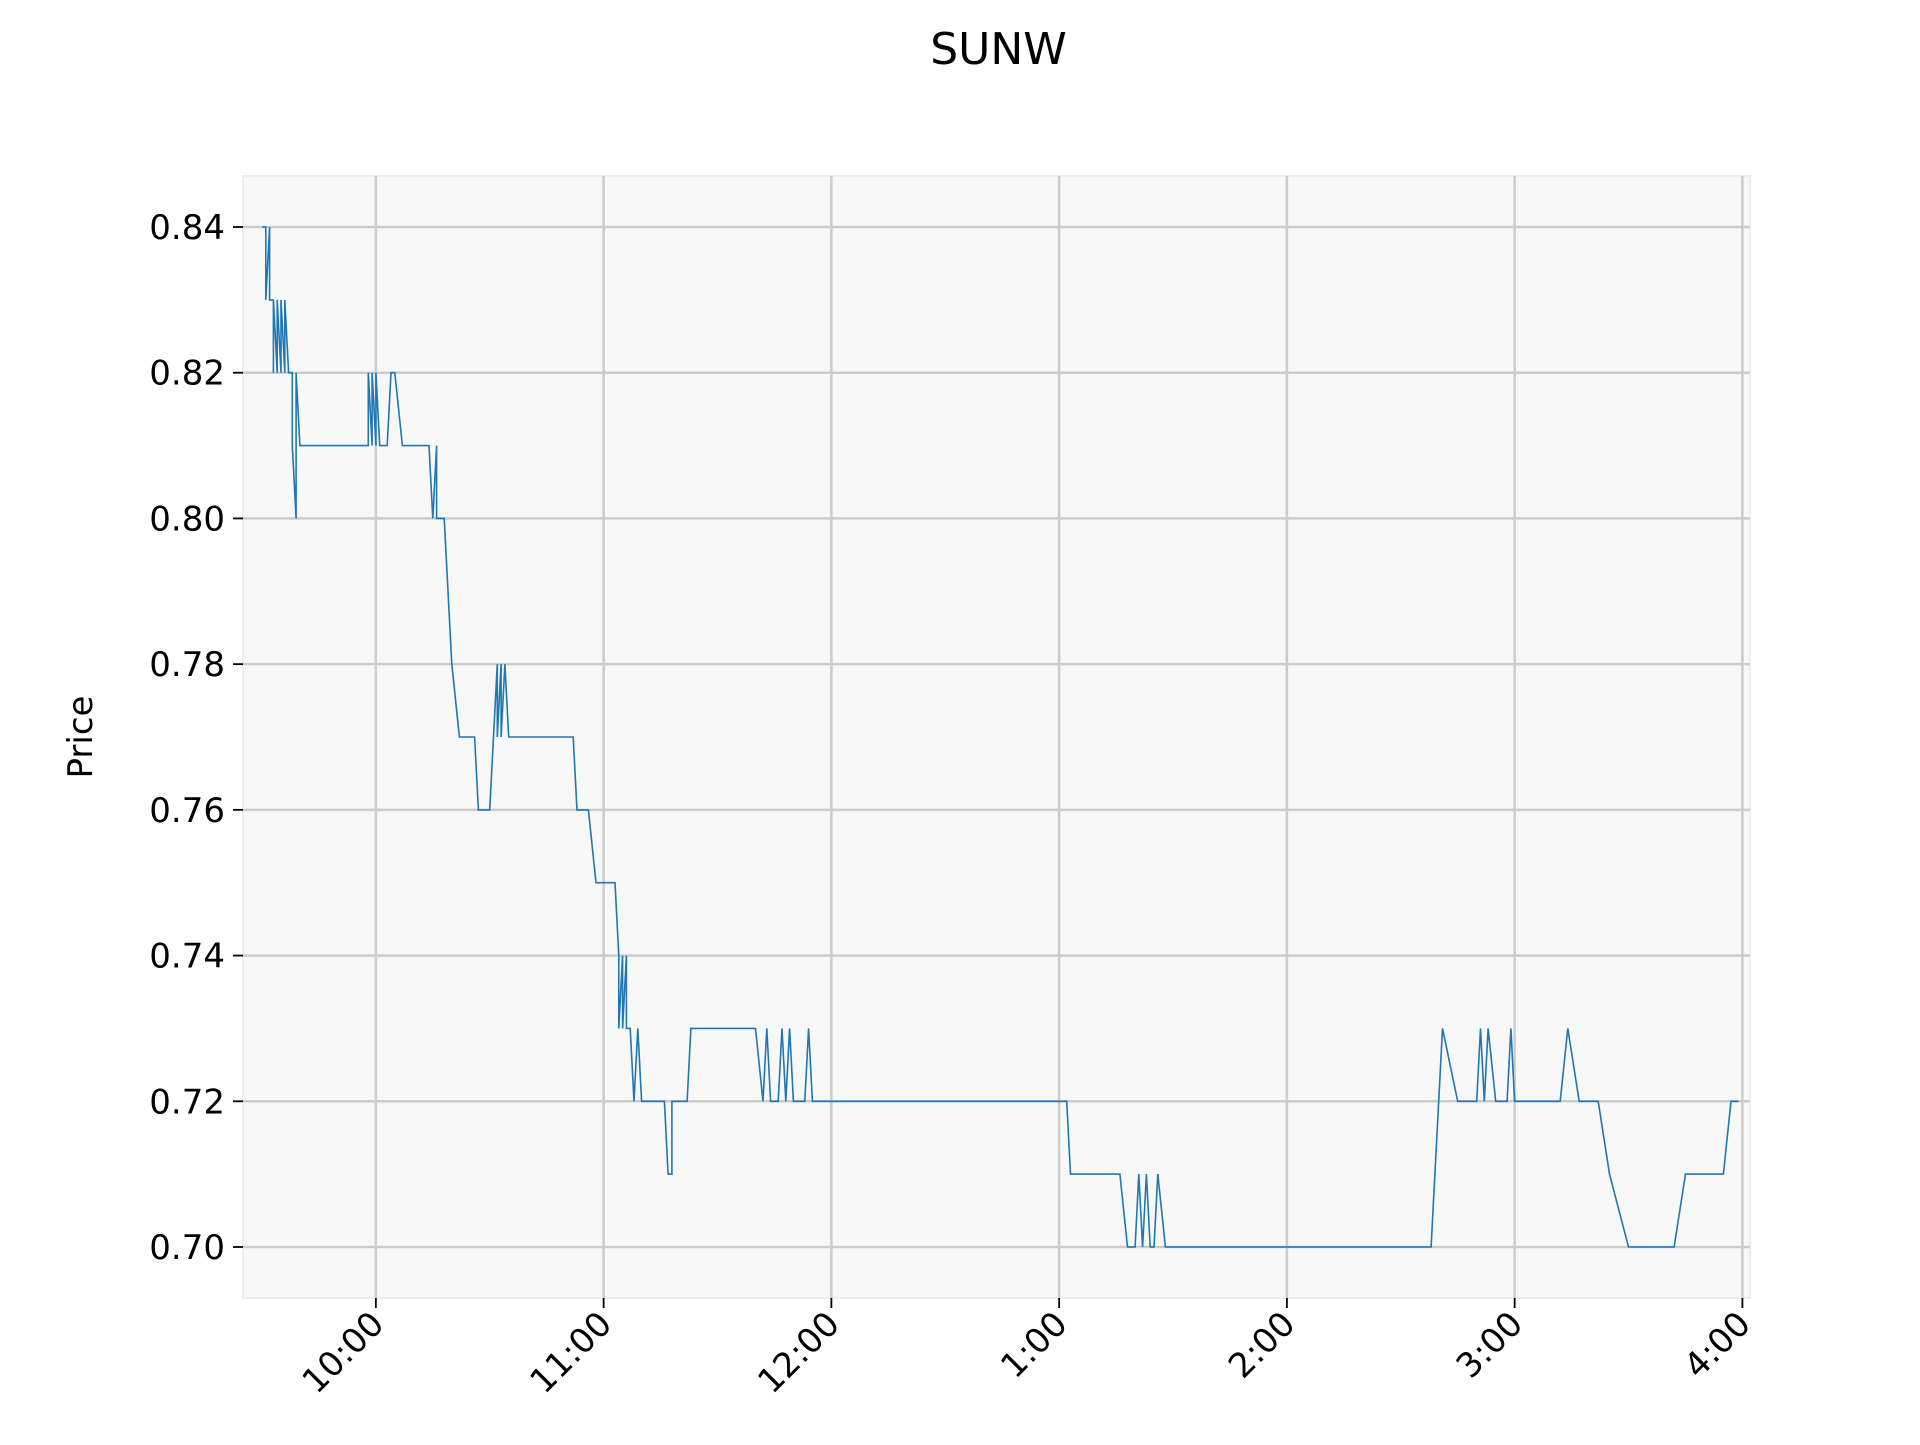 This screenshot has width=1920, height=1445. I want to click on y-tick-label: 0.78, so click(187, 665).